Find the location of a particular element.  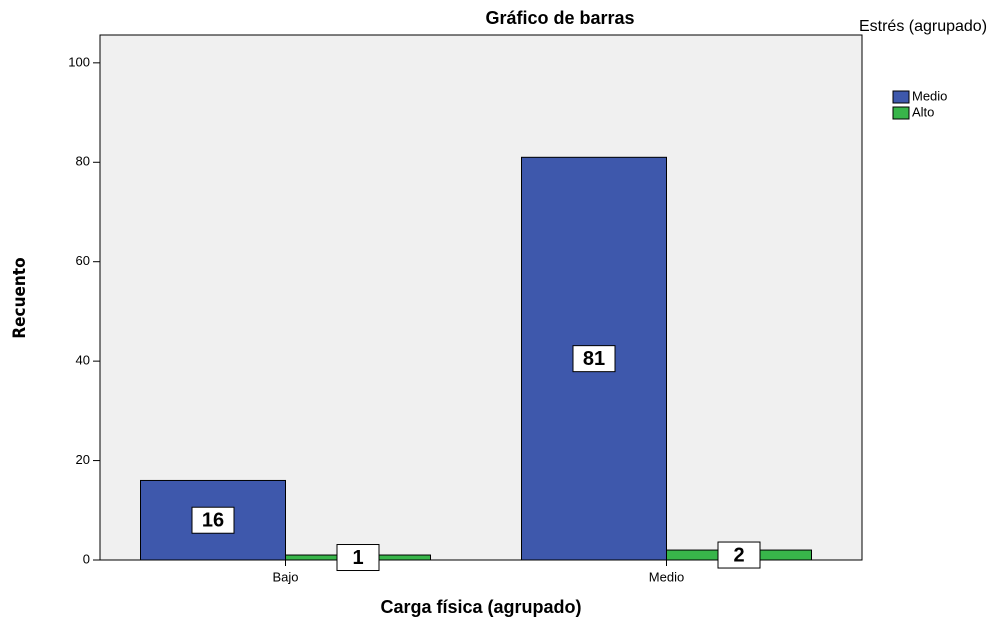

legend-label: Medio is located at coordinates (929, 95).